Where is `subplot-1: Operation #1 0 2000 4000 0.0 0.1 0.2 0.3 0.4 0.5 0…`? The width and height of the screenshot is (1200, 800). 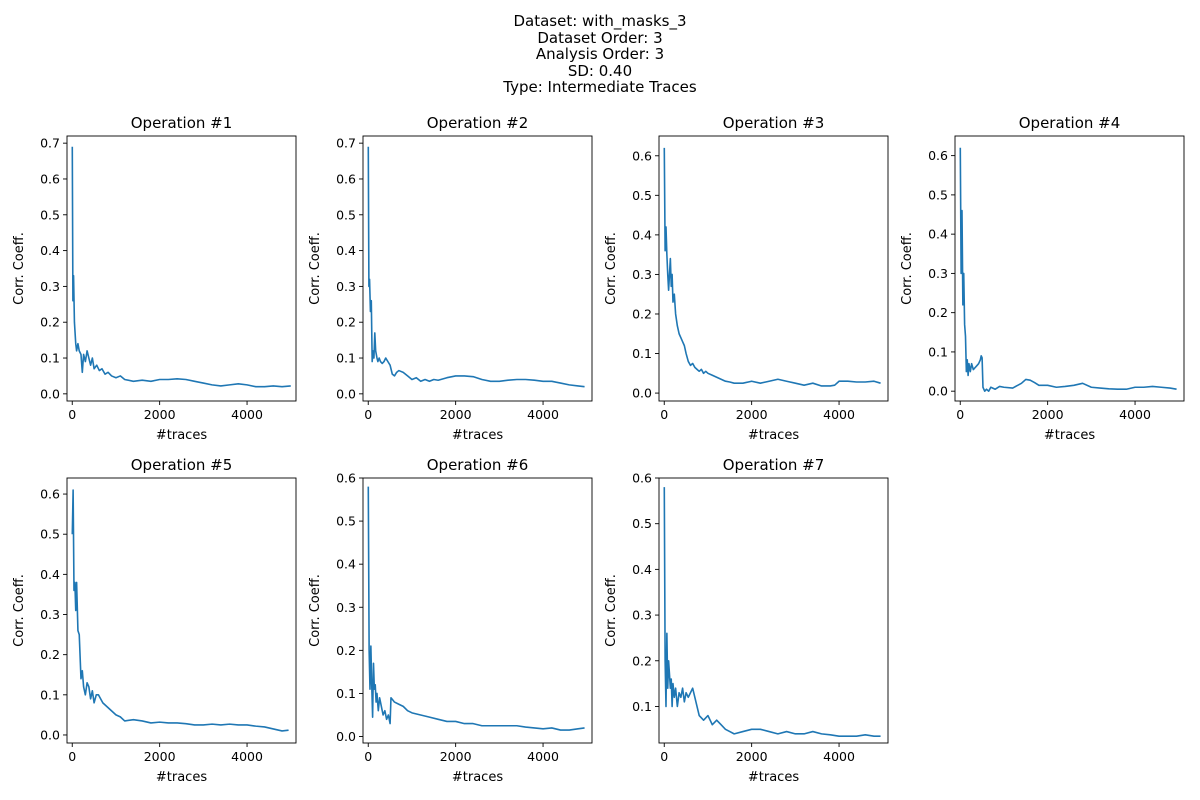 subplot-1: Operation #1 0 2000 4000 0.0 0.1 0.2 0.3 0.4 0.5 0… is located at coordinates (154, 278).